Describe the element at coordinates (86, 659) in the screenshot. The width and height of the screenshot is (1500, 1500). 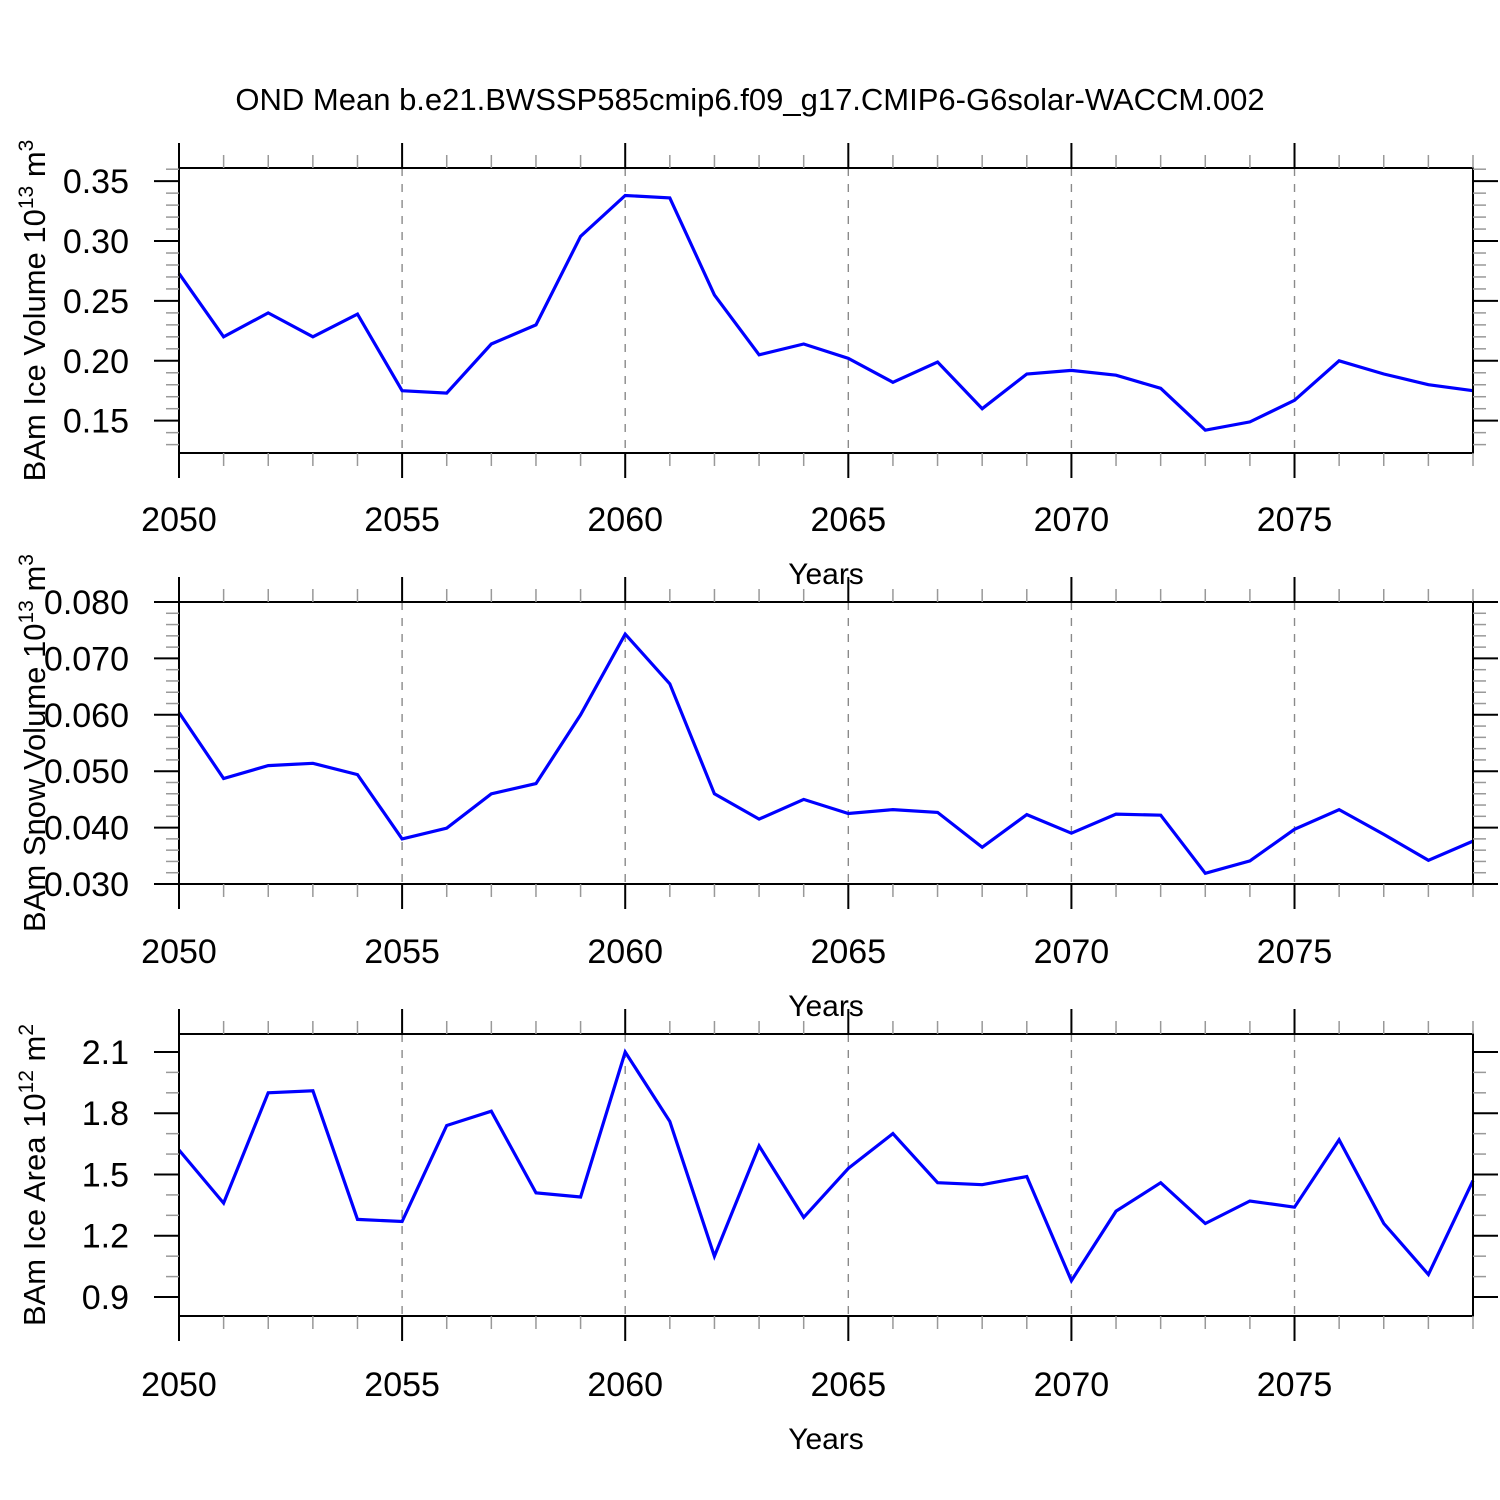
I see `y-tick-label: 0.070` at that location.